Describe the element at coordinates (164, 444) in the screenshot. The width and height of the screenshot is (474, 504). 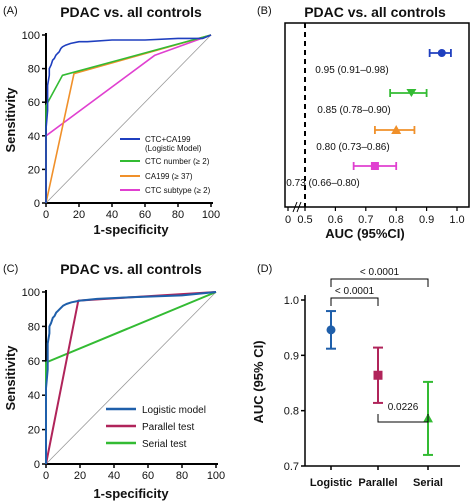
I see `legend-label-serial: Serial test` at that location.